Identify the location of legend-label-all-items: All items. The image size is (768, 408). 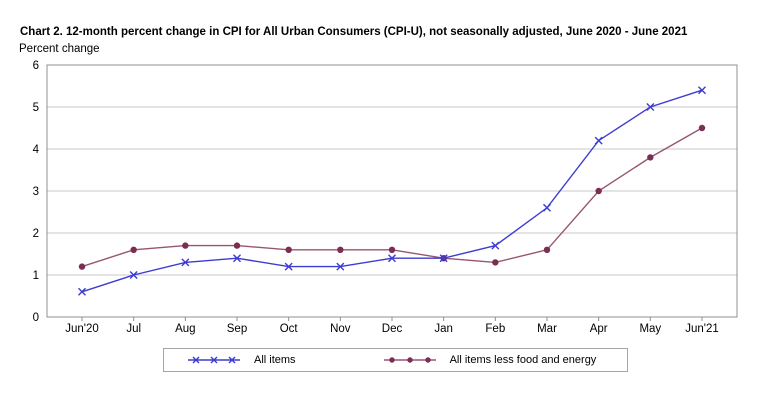
(275, 360).